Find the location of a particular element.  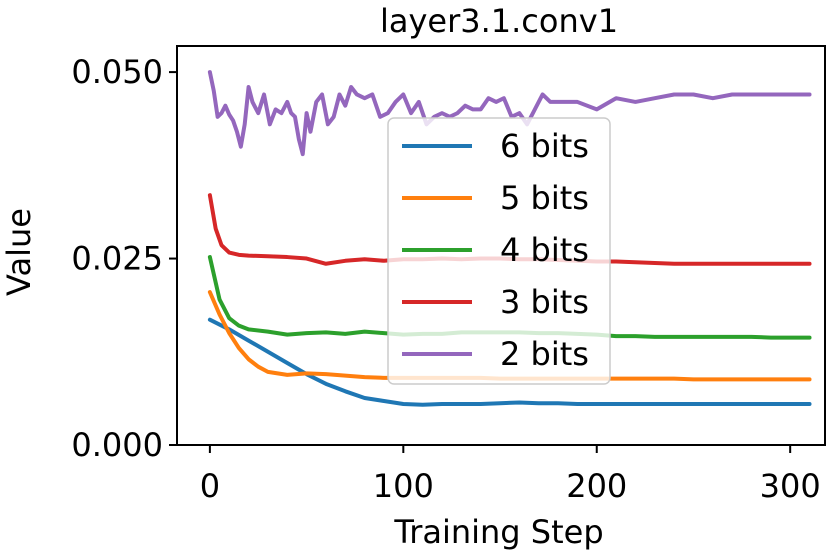

y-tick-label: 0.000 is located at coordinates (117, 445).